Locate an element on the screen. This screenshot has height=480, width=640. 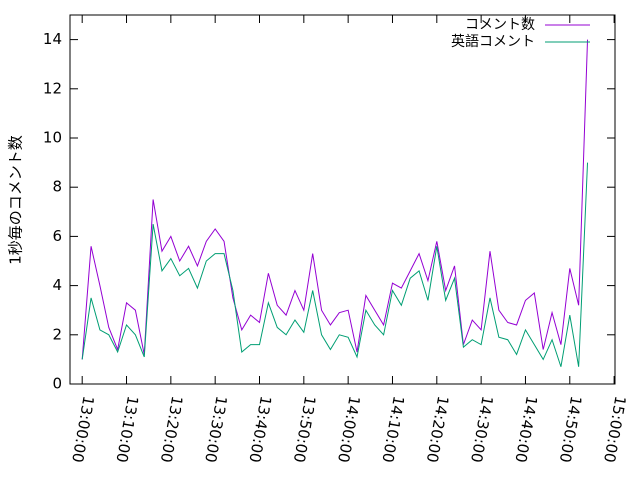
x-tick-label: 14:00:00 is located at coordinates (348, 429).